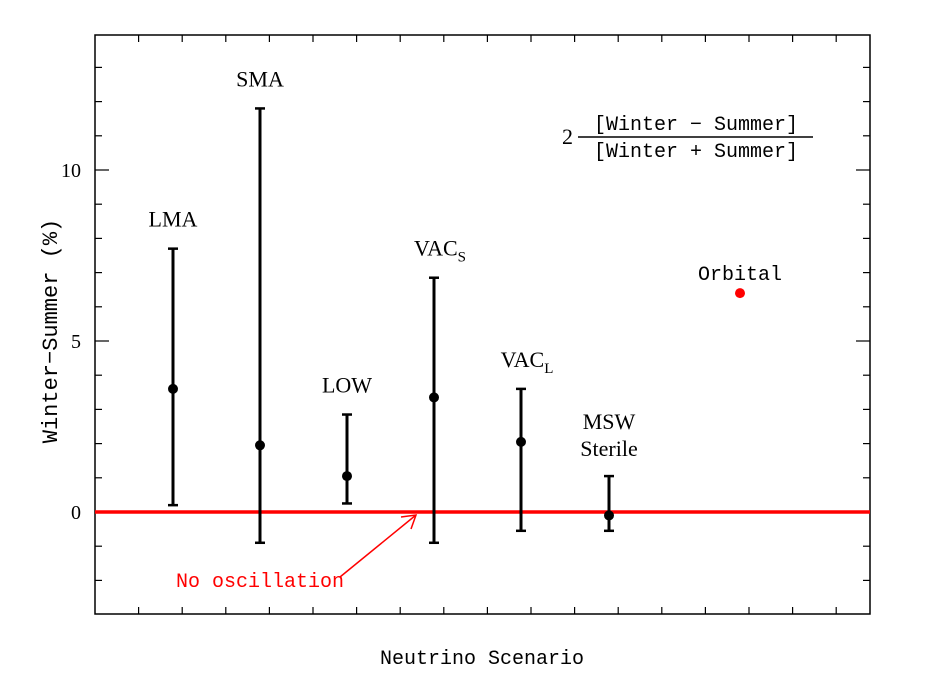  What do you see at coordinates (378, 546) in the screenshot?
I see `no-oscillation-arrow` at bounding box center [378, 546].